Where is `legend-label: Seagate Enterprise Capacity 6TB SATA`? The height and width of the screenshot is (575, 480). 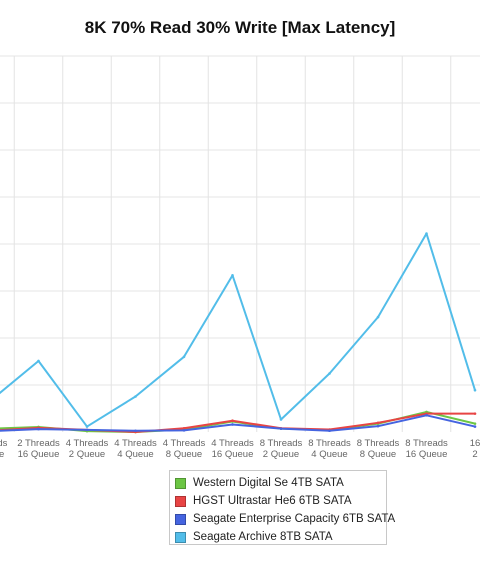 legend-label: Seagate Enterprise Capacity 6TB SATA is located at coordinates (294, 519).